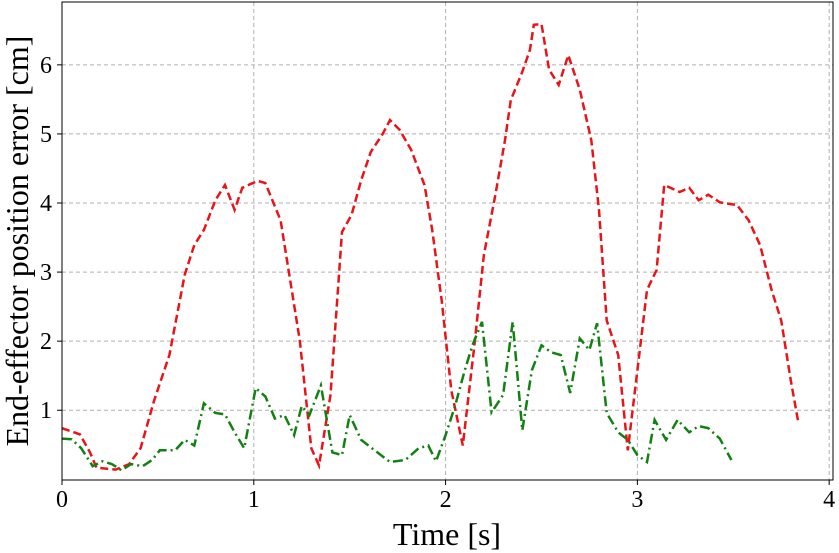 This screenshot has height=553, width=839. I want to click on x-tick-label: 4, so click(829, 500).